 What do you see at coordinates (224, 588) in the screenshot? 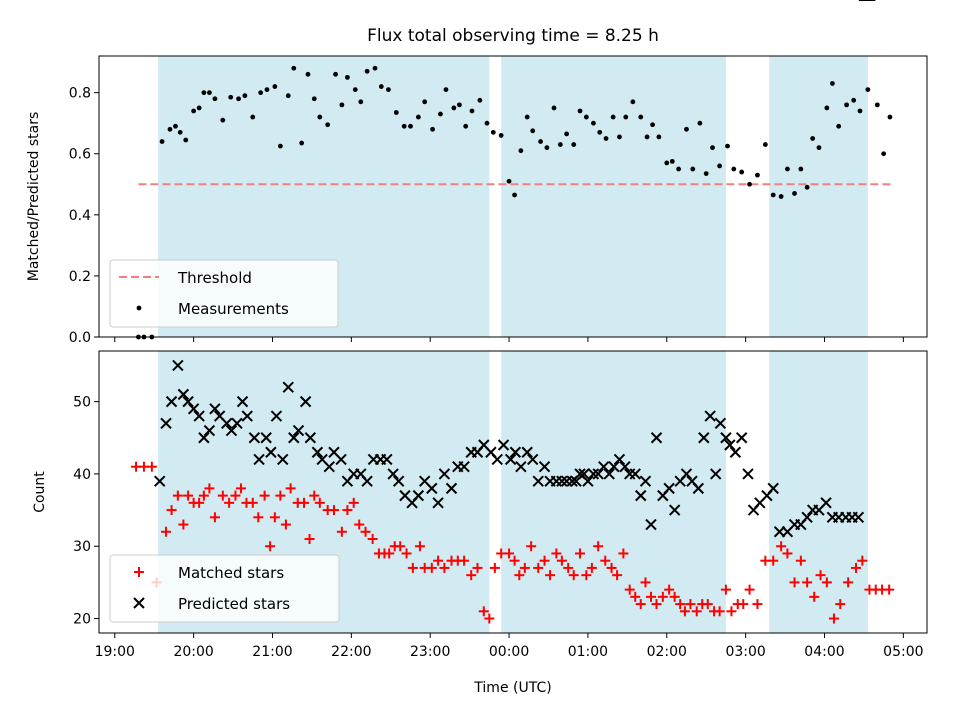
I see `bottom-legend: Matched stars Predicted stars` at bounding box center [224, 588].